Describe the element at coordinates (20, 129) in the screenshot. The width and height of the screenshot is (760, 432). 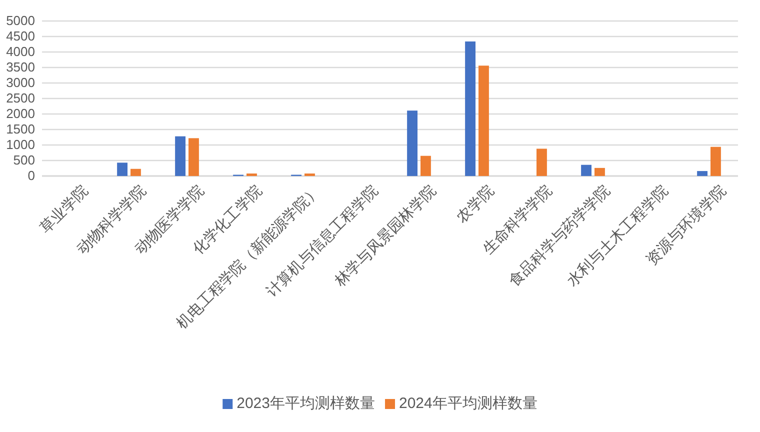
I see `y-tick-label: 1500` at that location.